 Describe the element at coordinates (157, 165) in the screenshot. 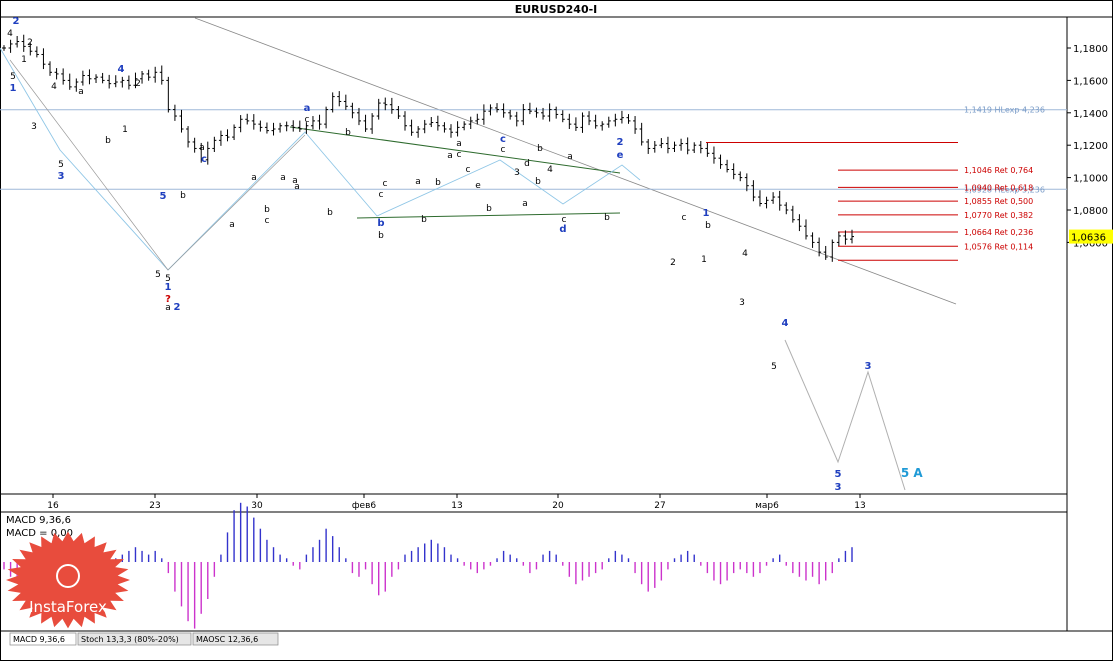

I see `wave-path-grey` at that location.